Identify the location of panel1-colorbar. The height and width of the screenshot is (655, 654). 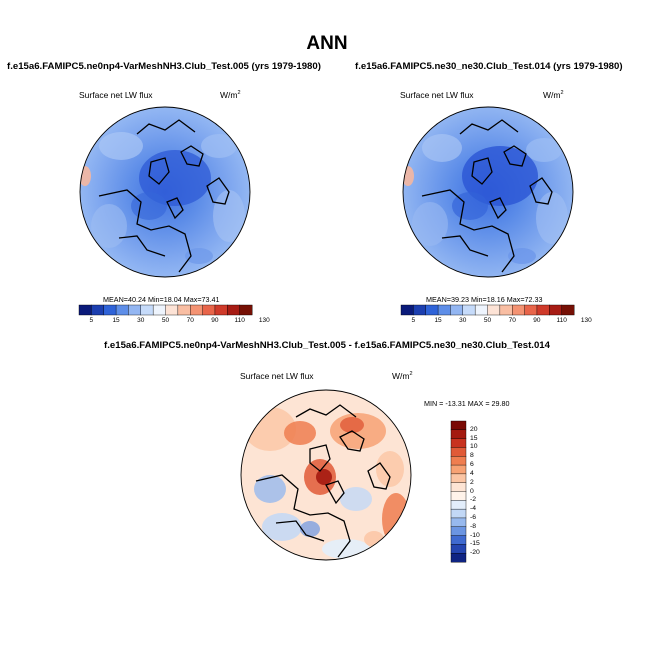
(165, 310).